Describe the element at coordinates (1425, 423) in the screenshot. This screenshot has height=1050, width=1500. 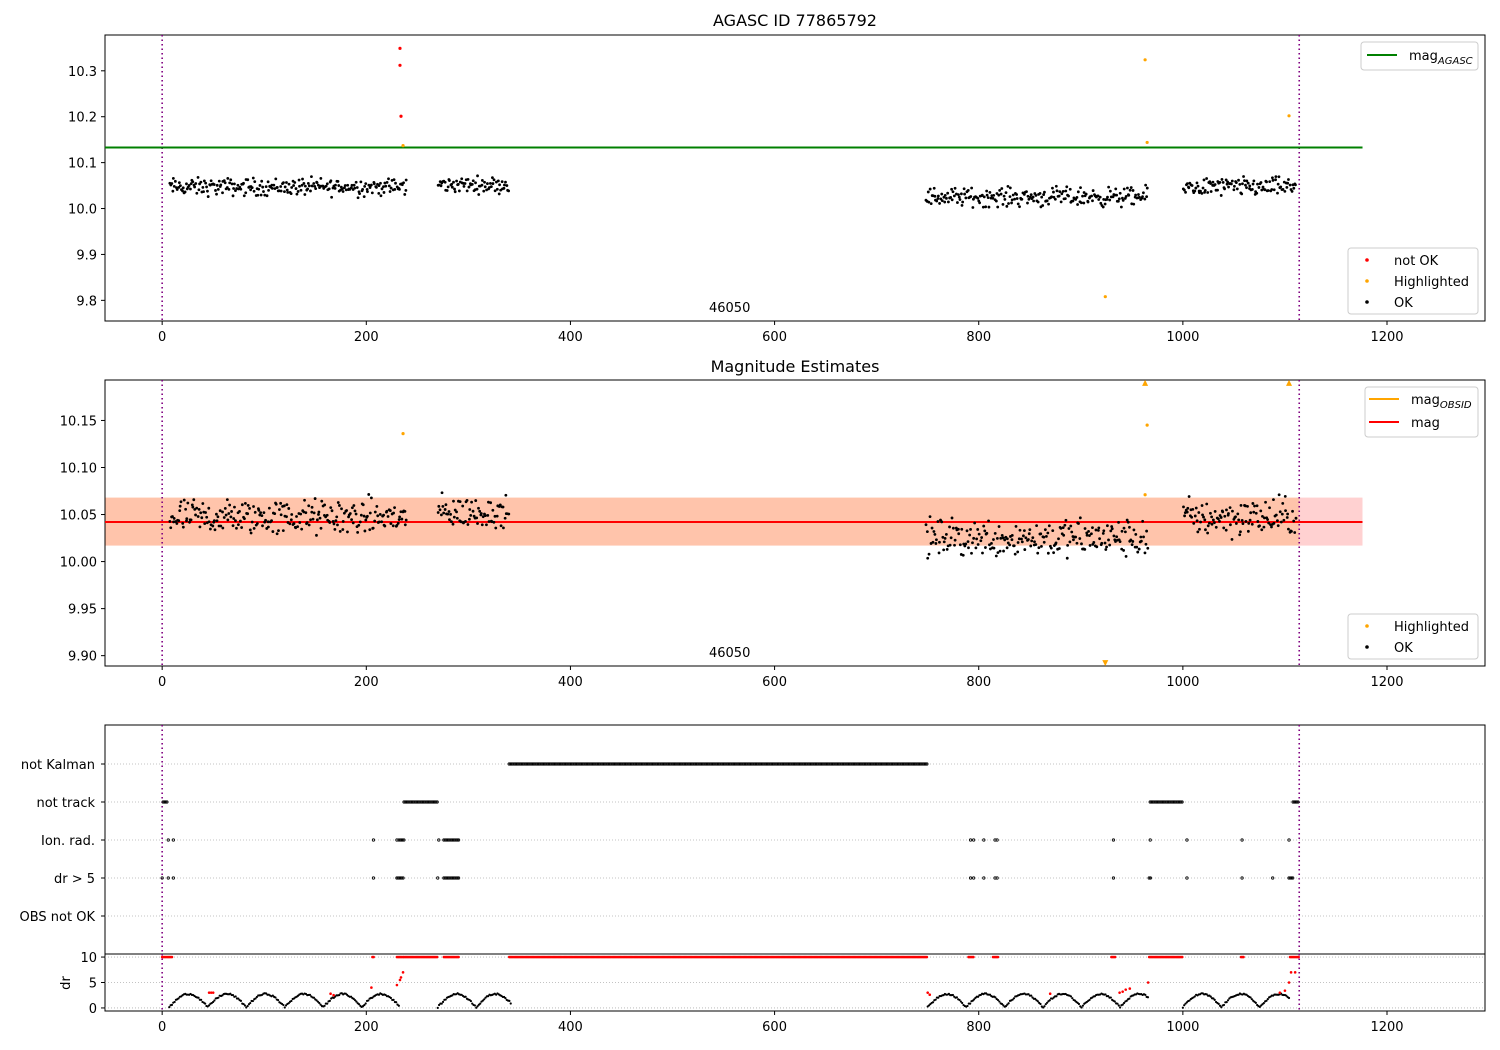
I see `legend-label-mag: mag` at that location.